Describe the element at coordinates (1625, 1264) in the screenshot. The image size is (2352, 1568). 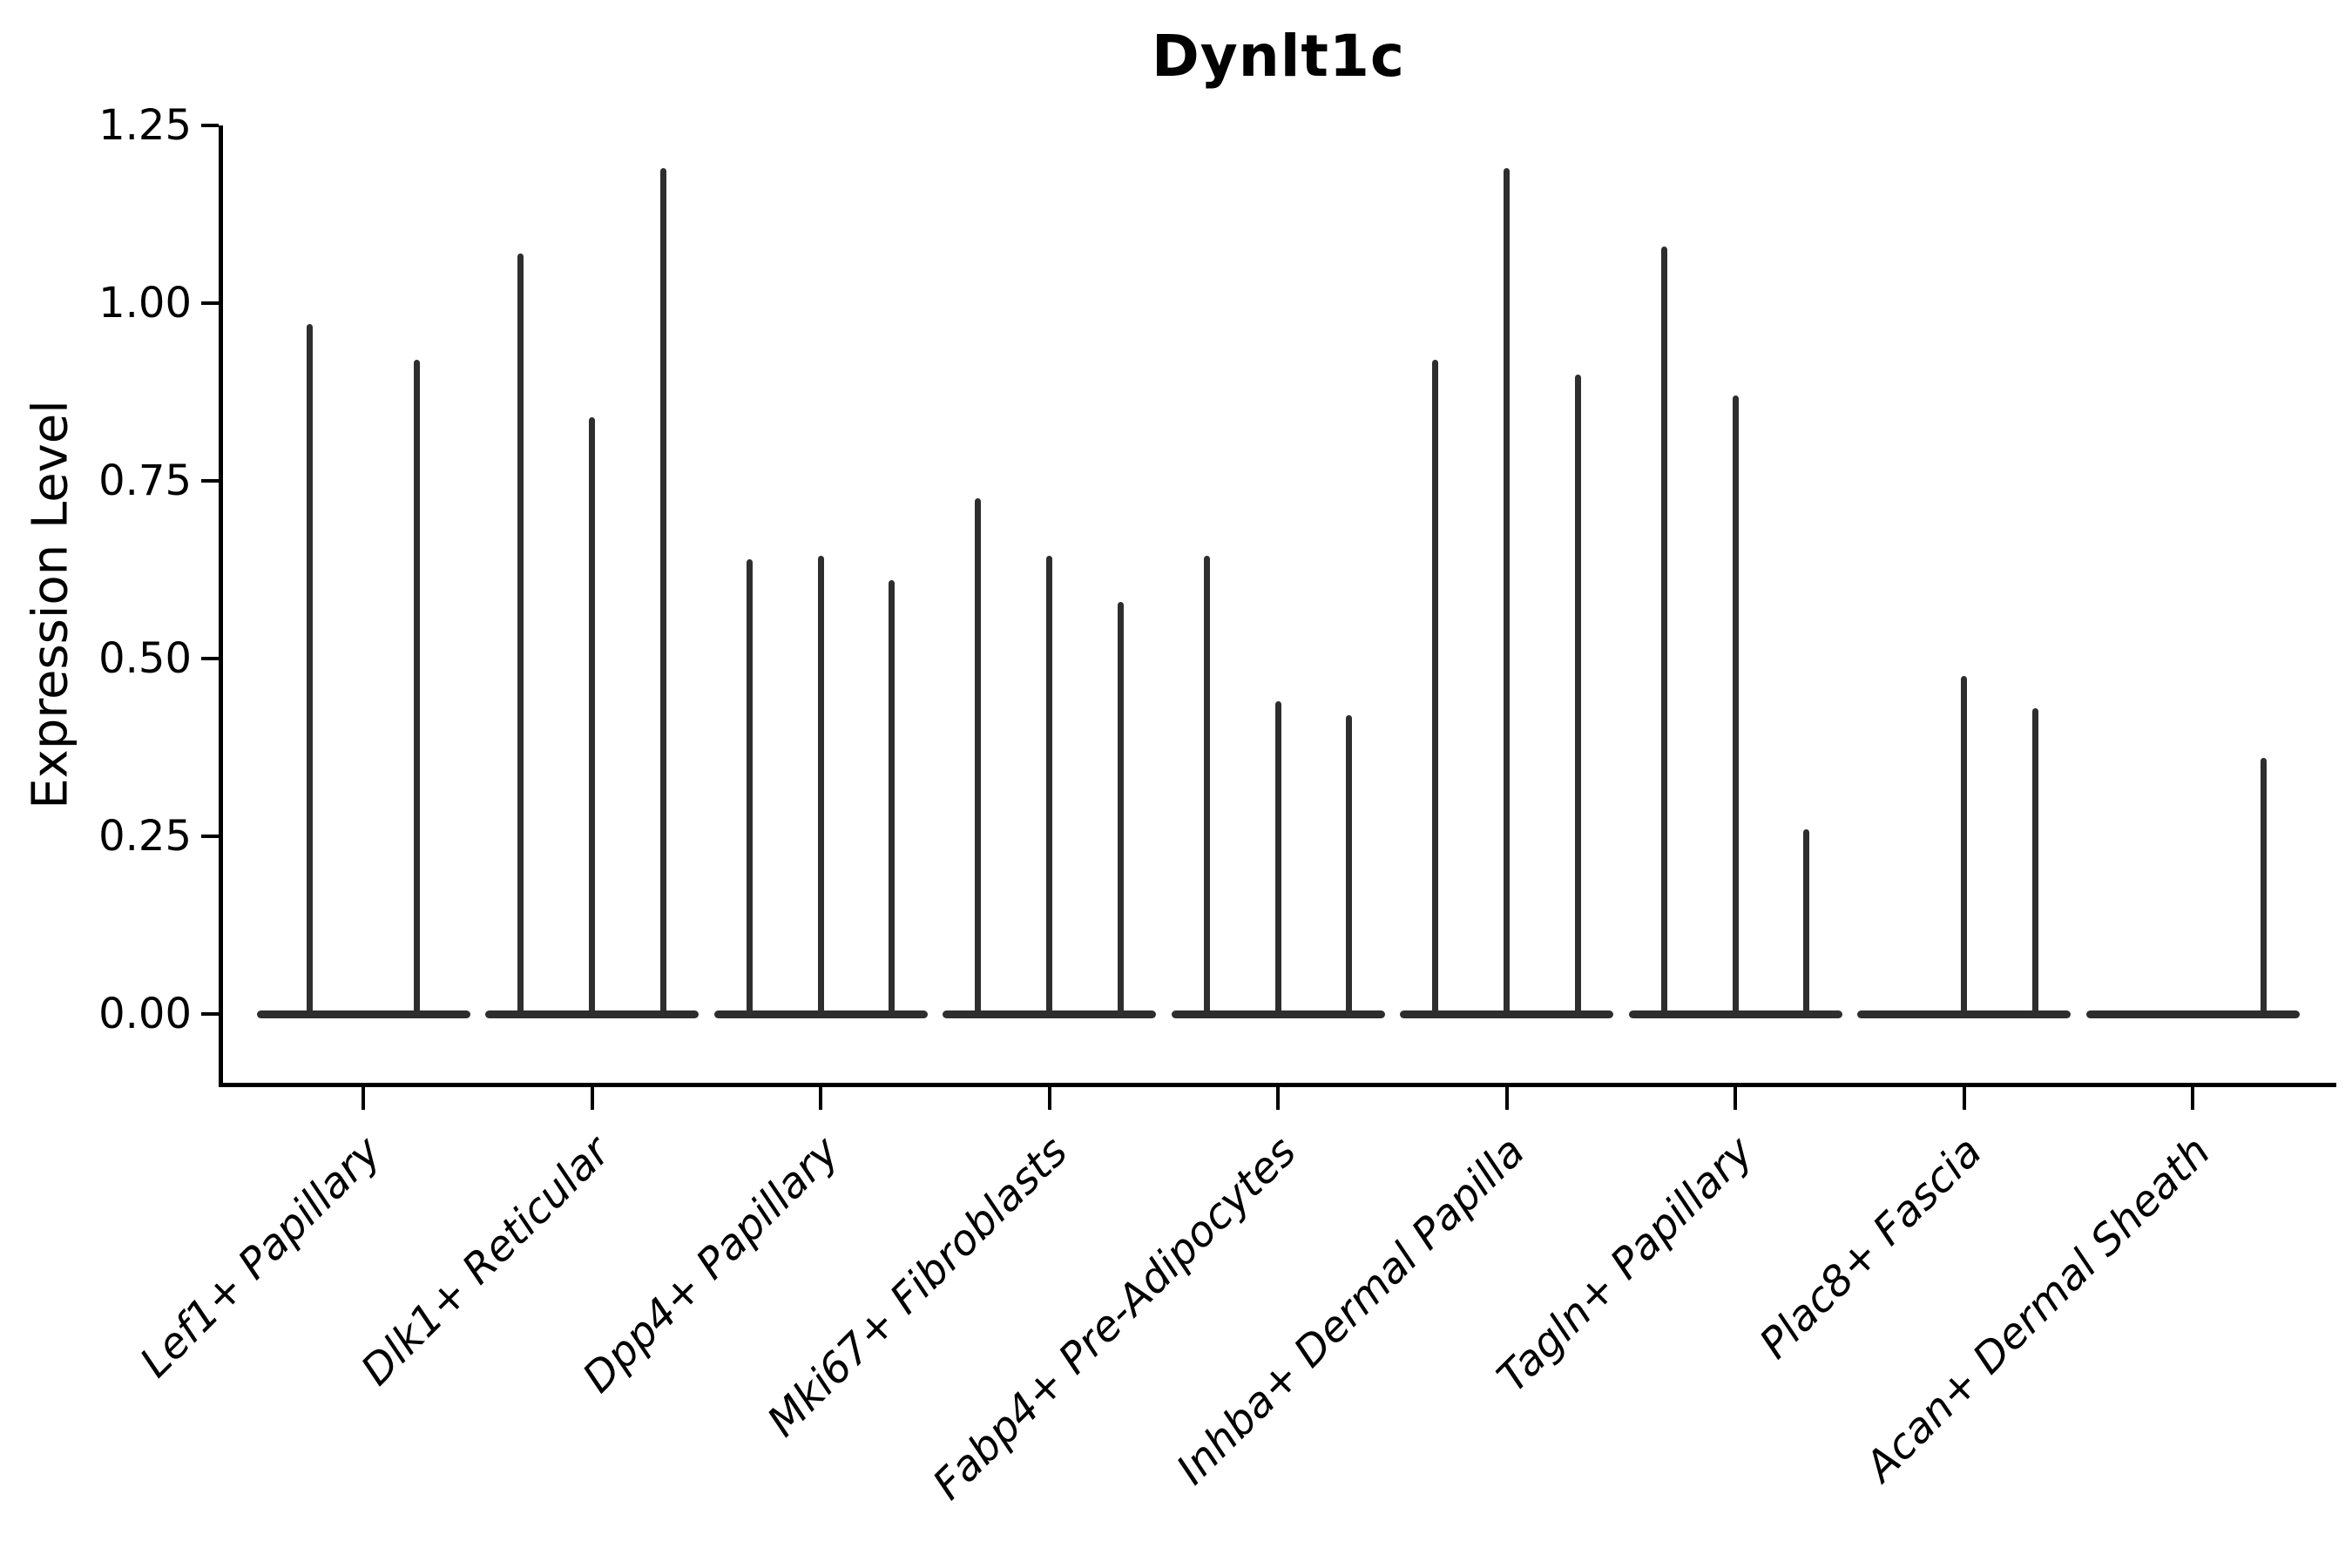
I see `x-category-label: Tagln+ Papillary` at that location.